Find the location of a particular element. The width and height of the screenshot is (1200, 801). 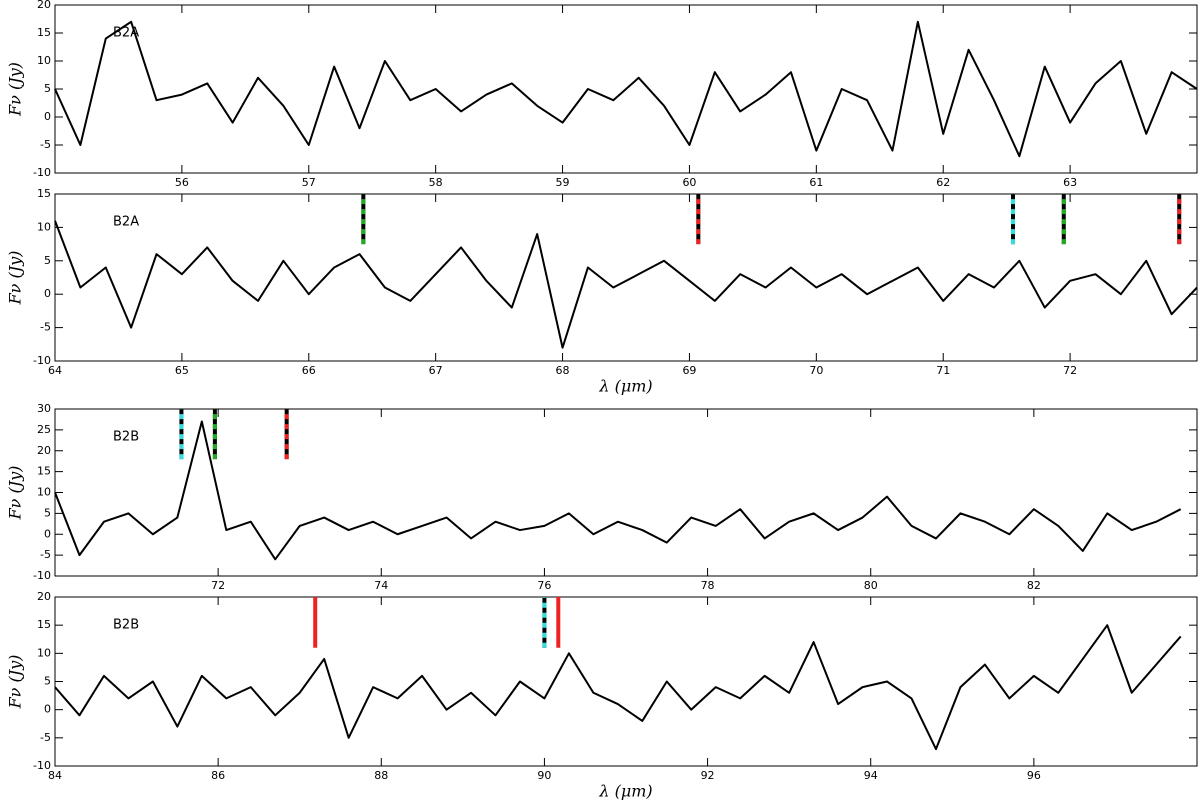

y-tick-label: 25 is located at coordinates (44, 429).